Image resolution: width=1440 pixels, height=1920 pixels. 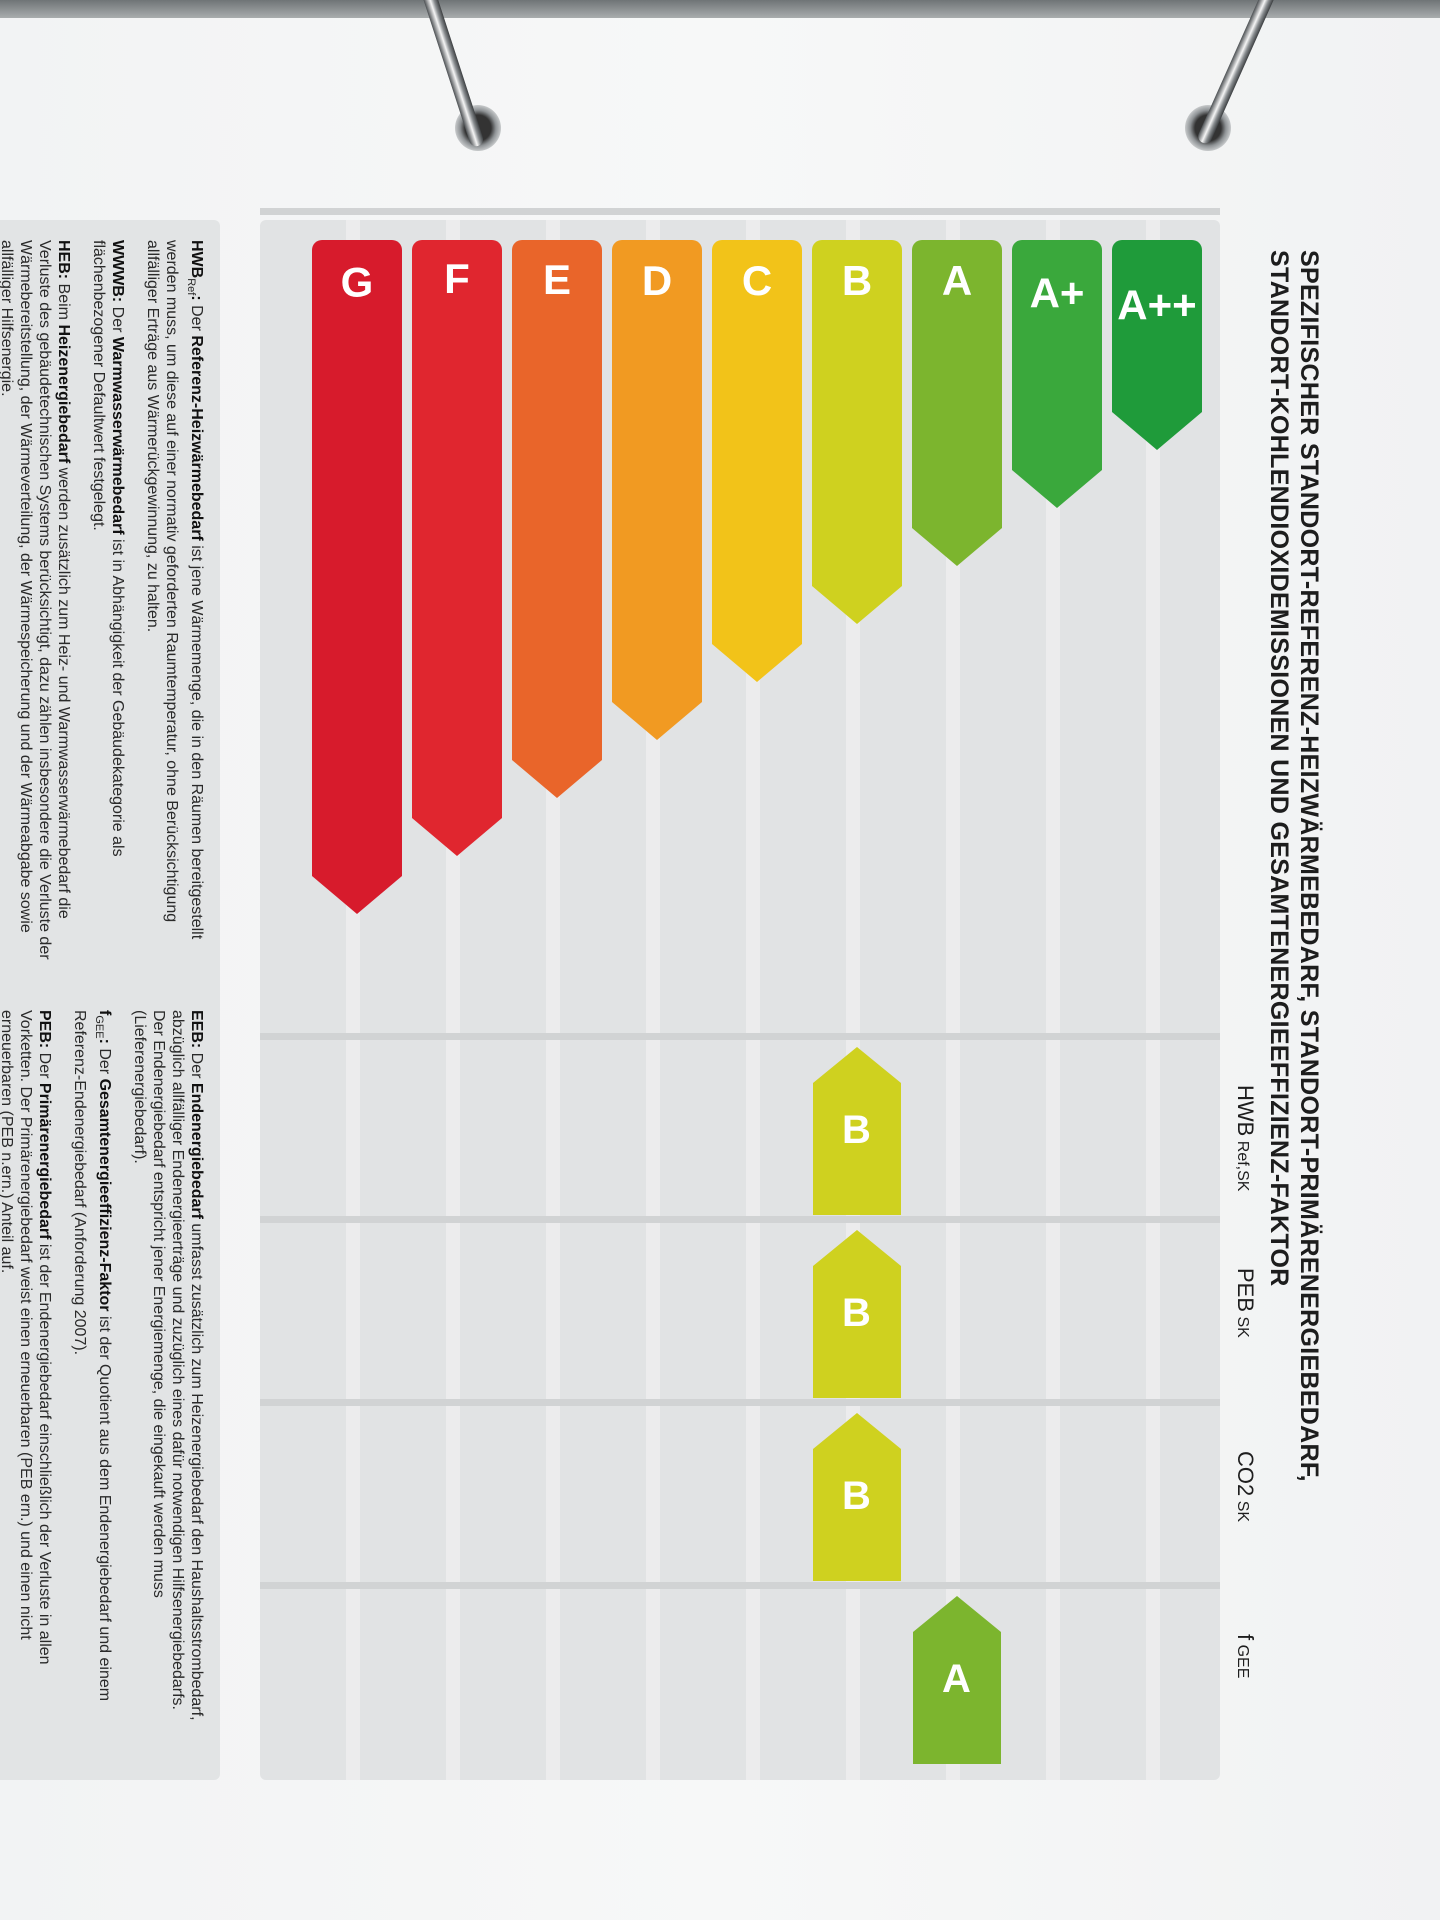 I want to click on column-header: PEB SK, so click(x=1245, y=1303).